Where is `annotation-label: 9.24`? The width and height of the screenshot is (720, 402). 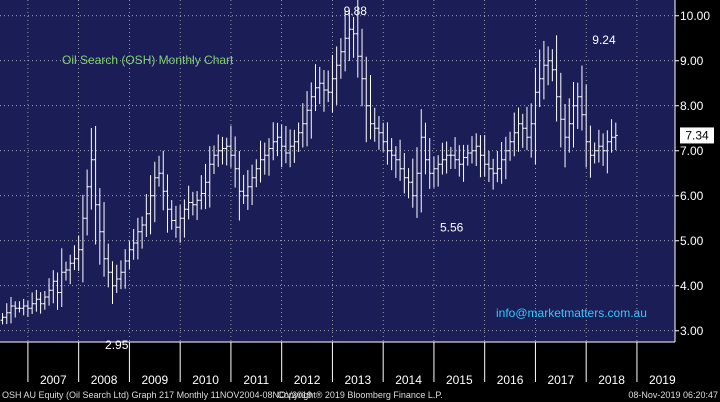
annotation-label: 9.24 is located at coordinates (604, 40).